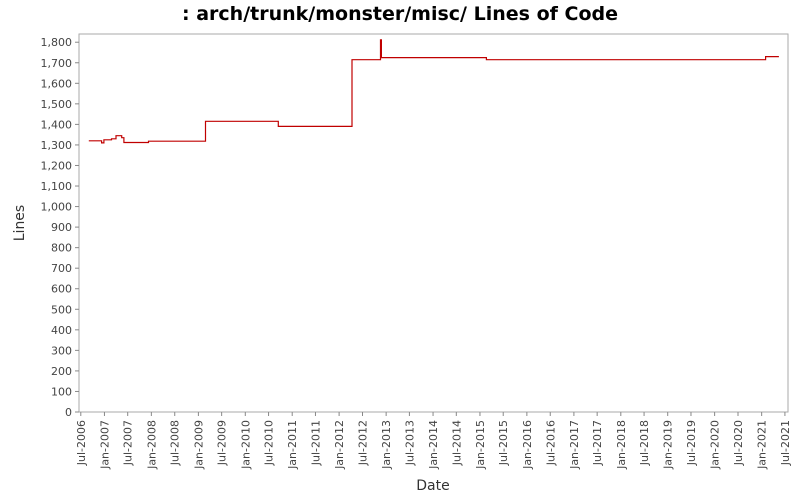  What do you see at coordinates (715, 445) in the screenshot?
I see `x-tick-label: Jan-2020` at bounding box center [715, 445].